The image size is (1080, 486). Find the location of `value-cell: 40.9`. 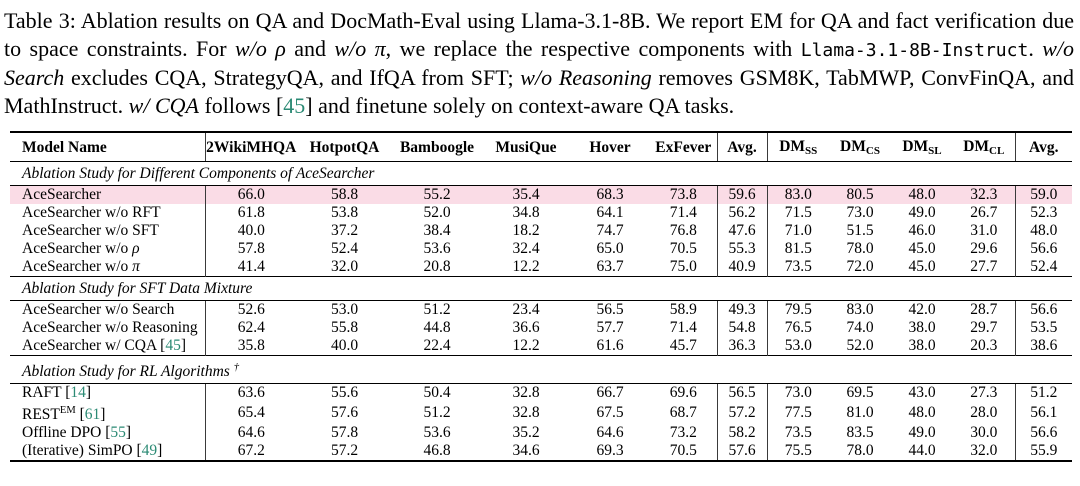

value-cell: 40.9 is located at coordinates (741, 267).